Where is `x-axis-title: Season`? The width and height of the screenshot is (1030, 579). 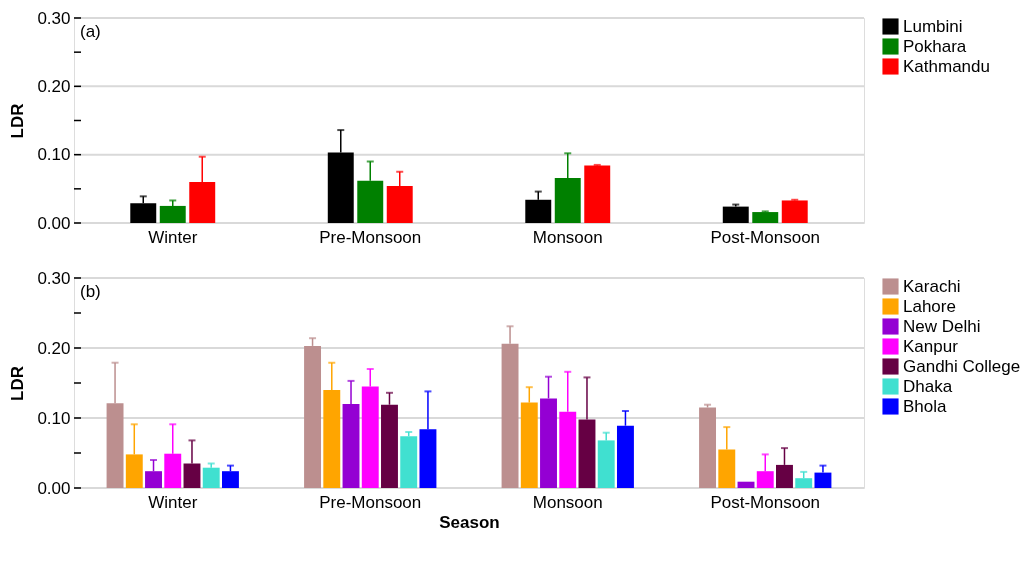
x-axis-title: Season is located at coordinates (469, 522).